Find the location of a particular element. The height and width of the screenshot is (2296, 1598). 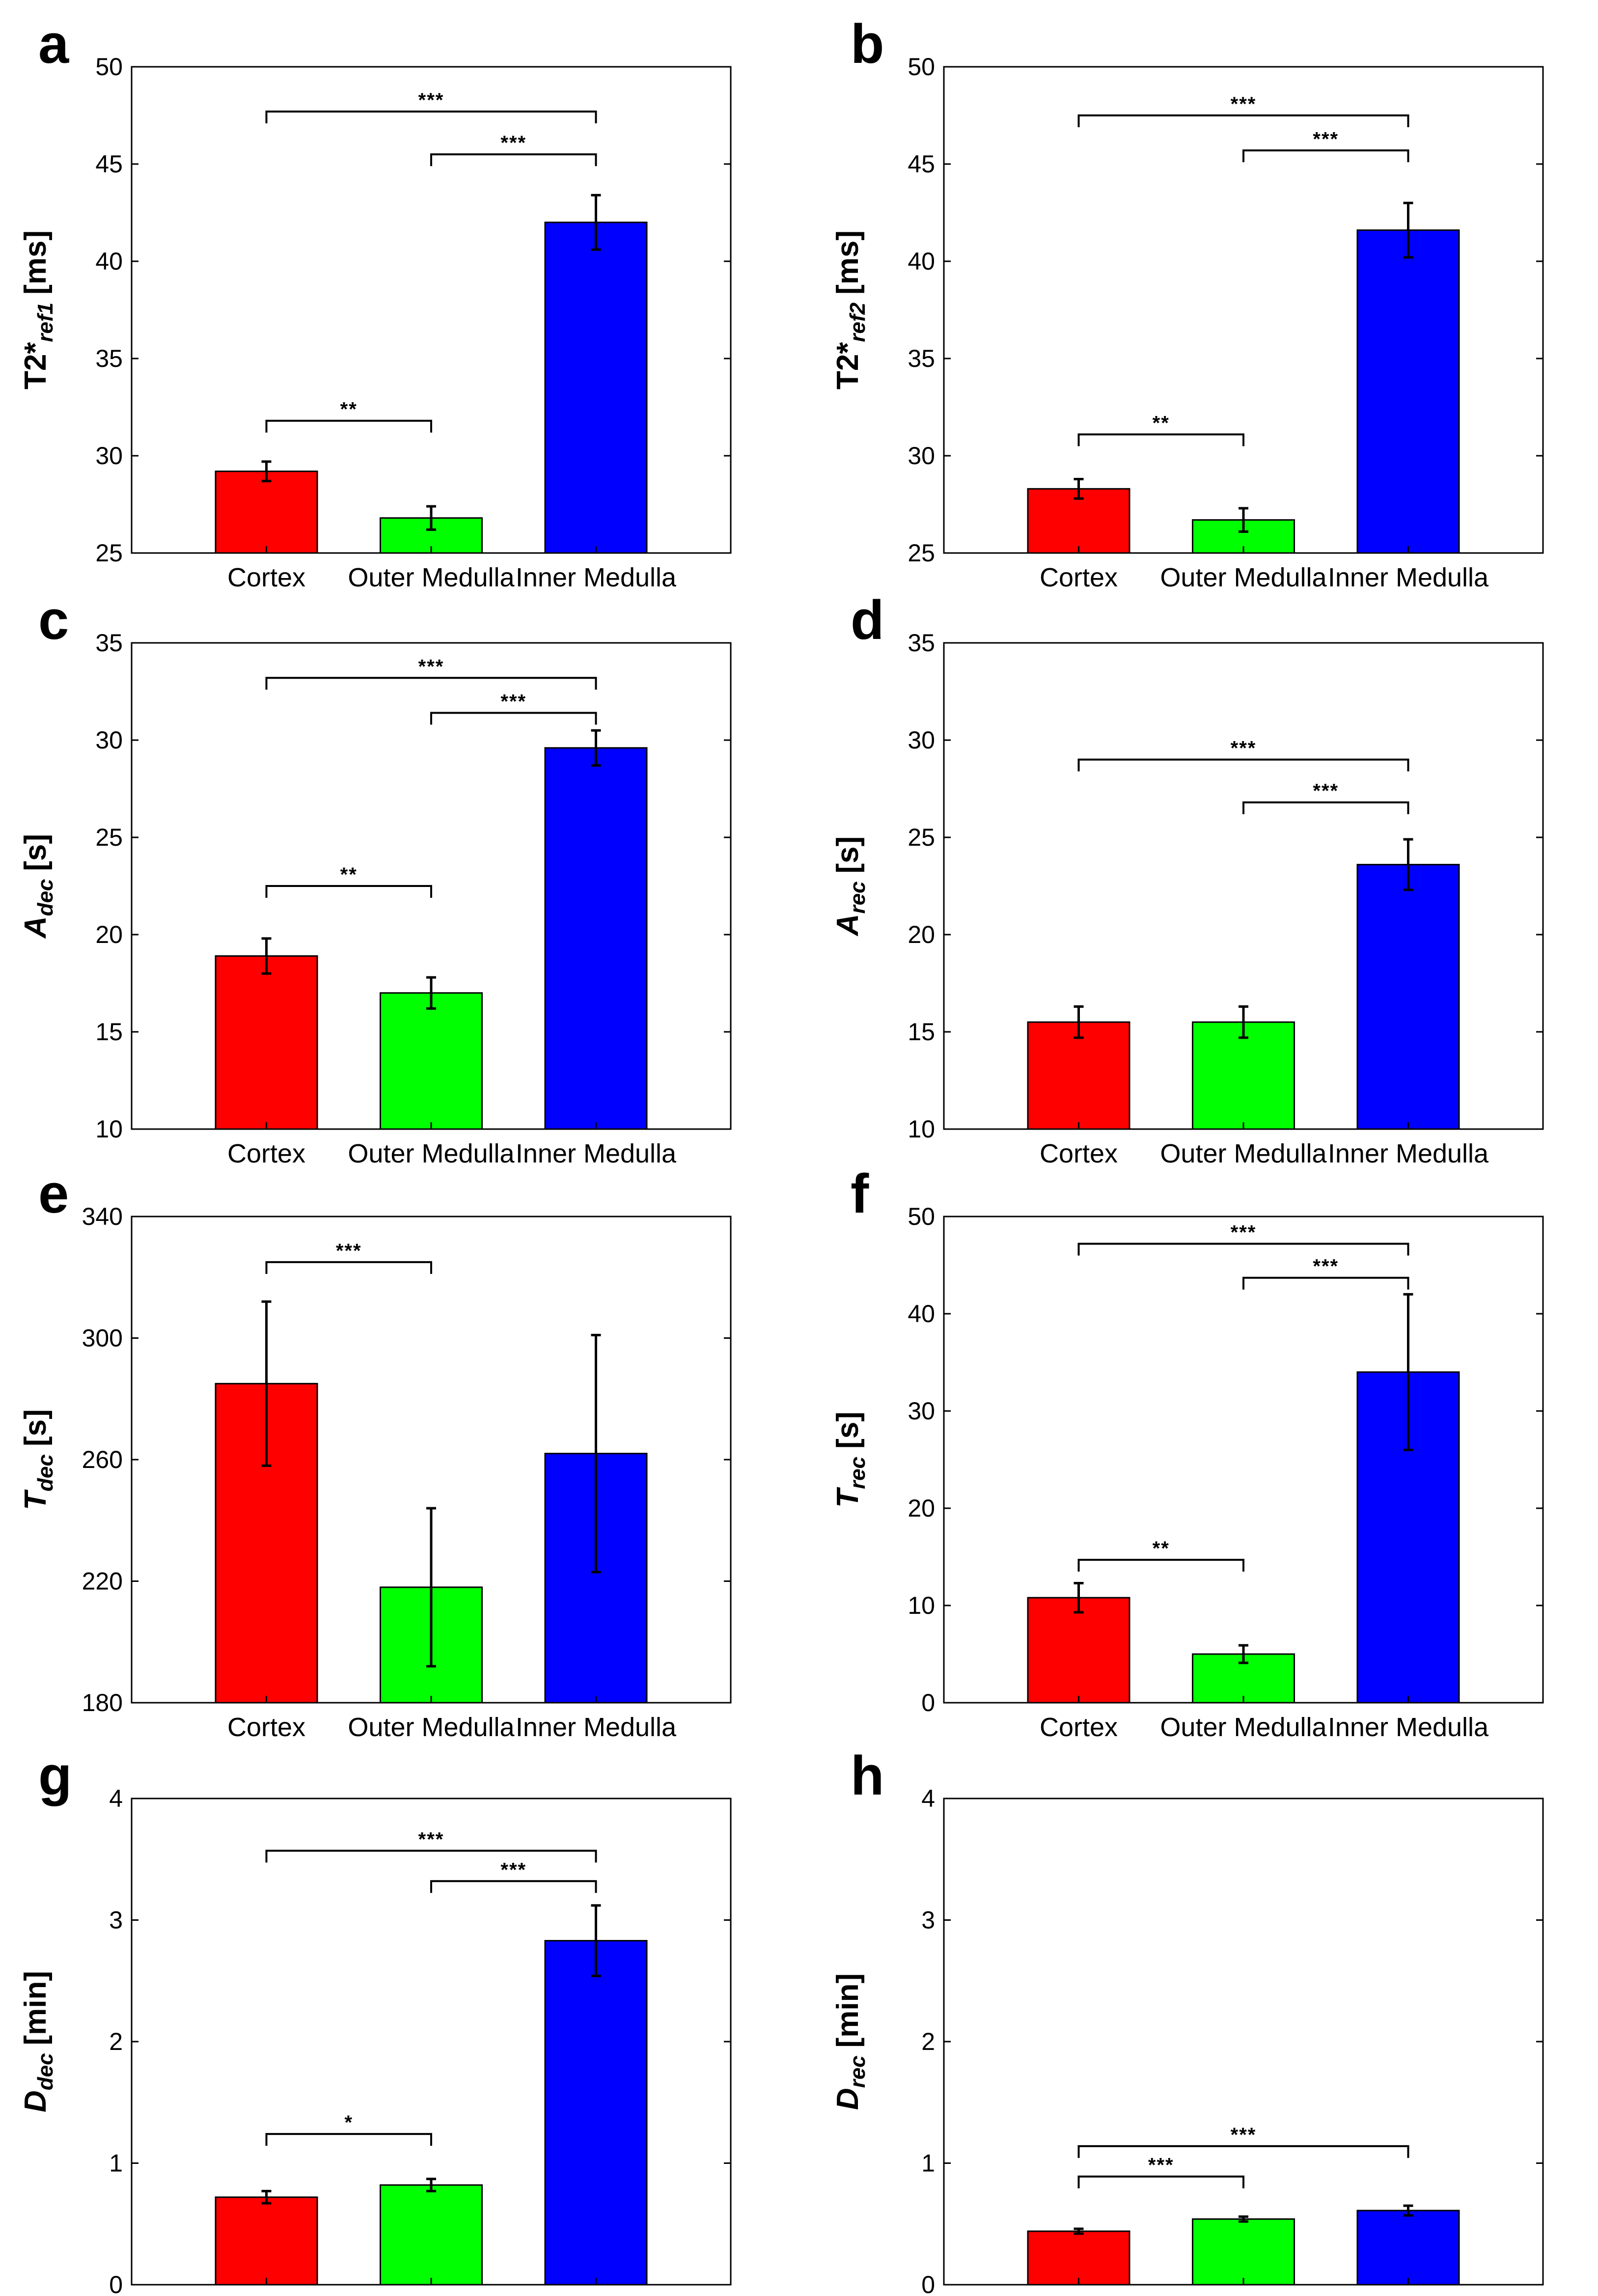

y-axis-label: T2*ref2[ms] is located at coordinates (850, 310).